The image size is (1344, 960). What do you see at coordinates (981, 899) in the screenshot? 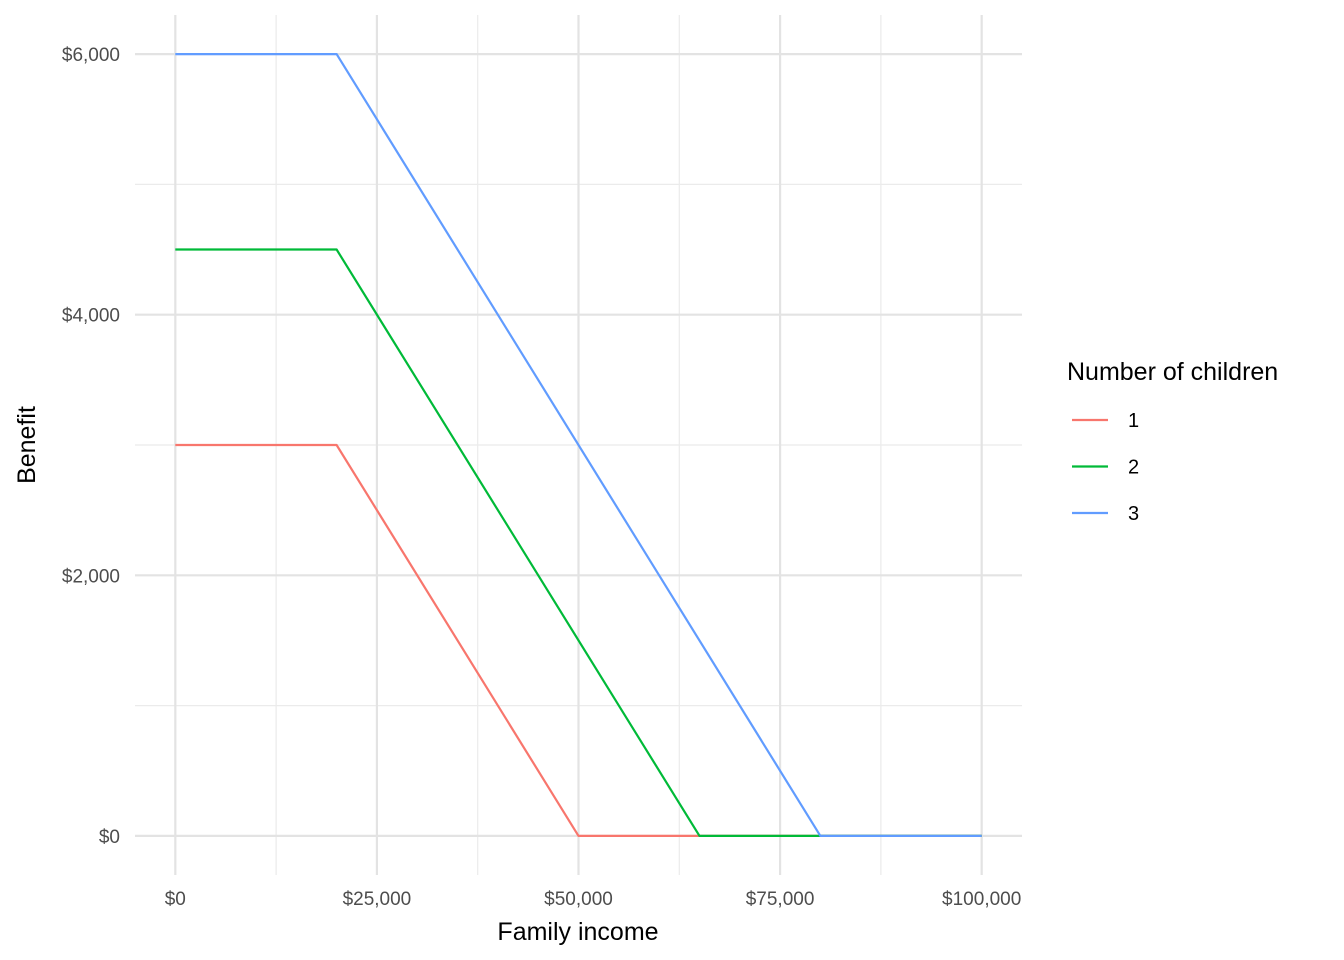
I see `x-tick-label: $100,000` at bounding box center [981, 899].